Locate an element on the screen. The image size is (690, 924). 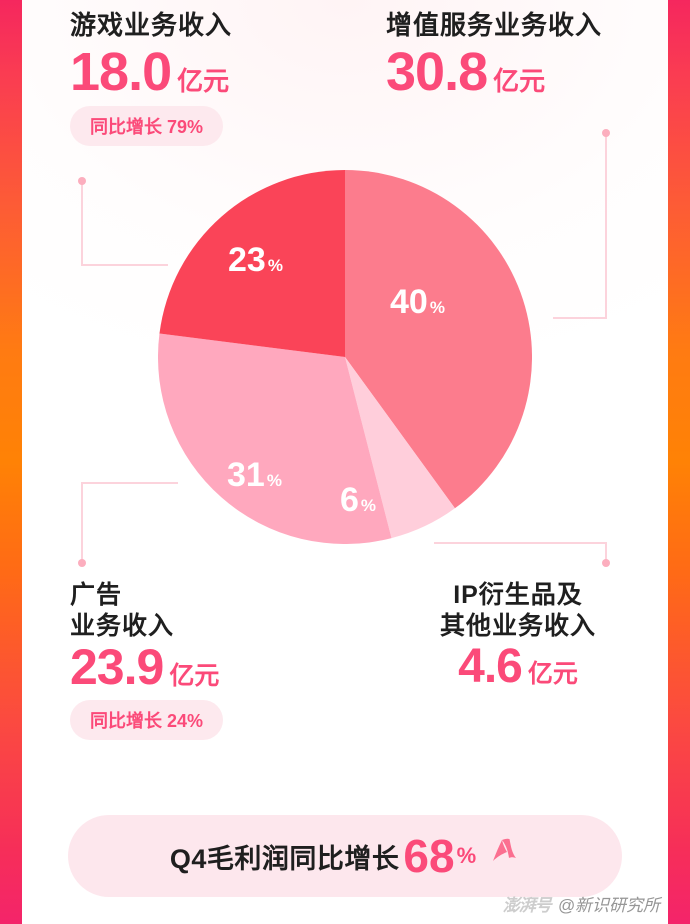
segment-game-amount-row: 18.0 亿元 is located at coordinates (151, 71).